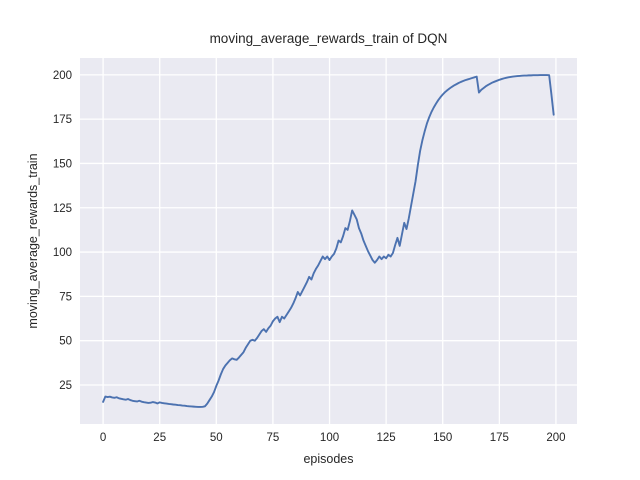 The image size is (640, 480). I want to click on x-tick-label: 25, so click(159, 438).